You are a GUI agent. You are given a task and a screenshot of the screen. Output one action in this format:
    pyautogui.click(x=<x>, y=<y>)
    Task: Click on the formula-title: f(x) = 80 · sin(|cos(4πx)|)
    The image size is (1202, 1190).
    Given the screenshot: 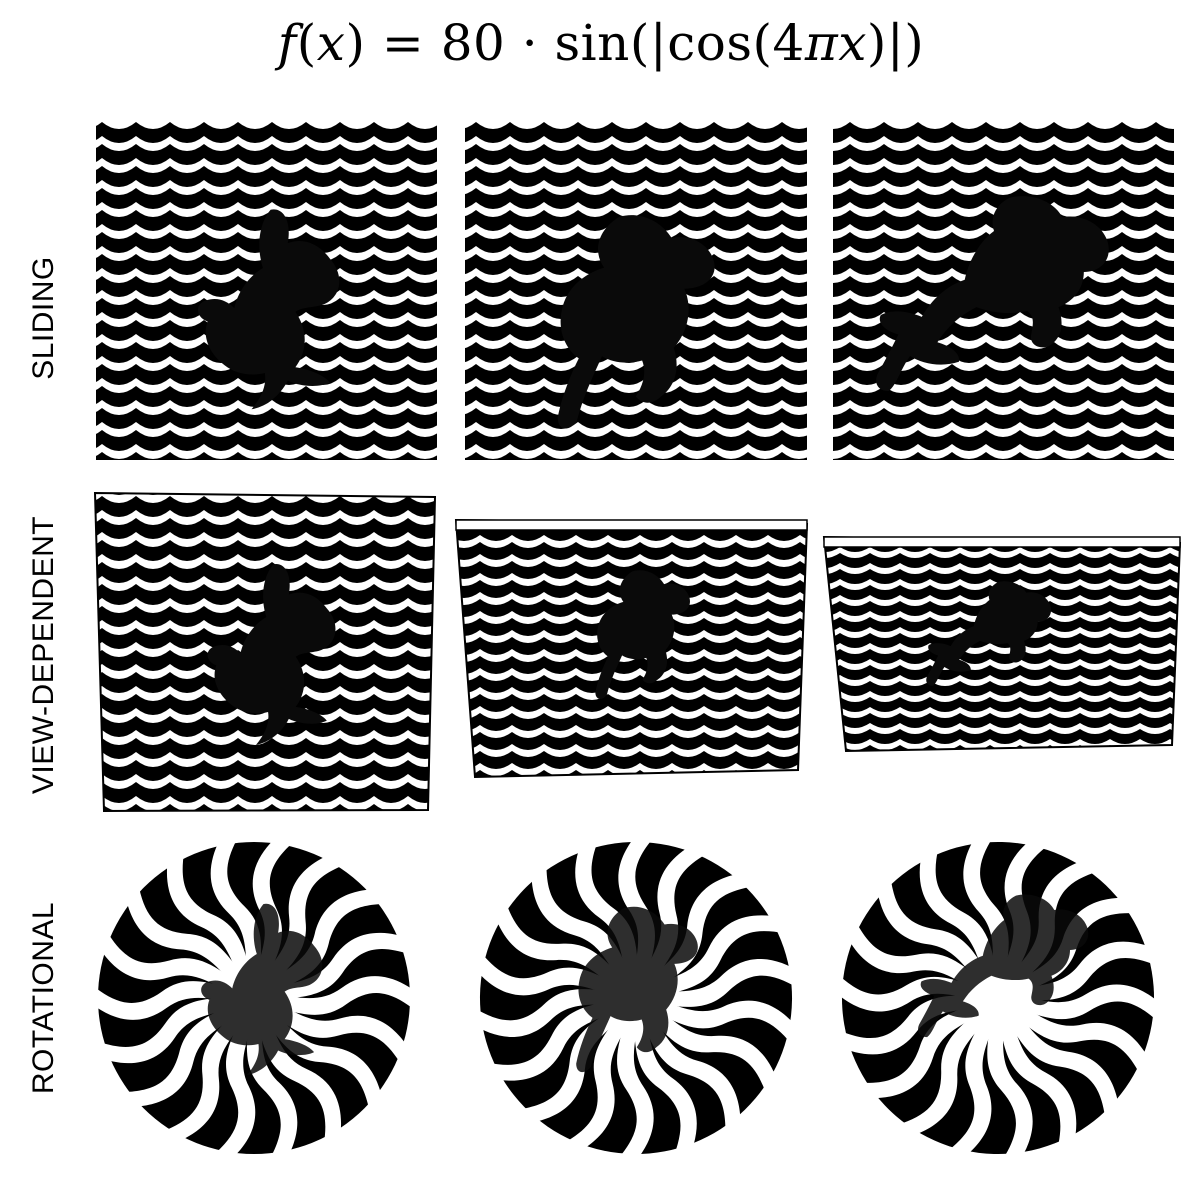 What is the action you would take?
    pyautogui.click(x=601, y=43)
    